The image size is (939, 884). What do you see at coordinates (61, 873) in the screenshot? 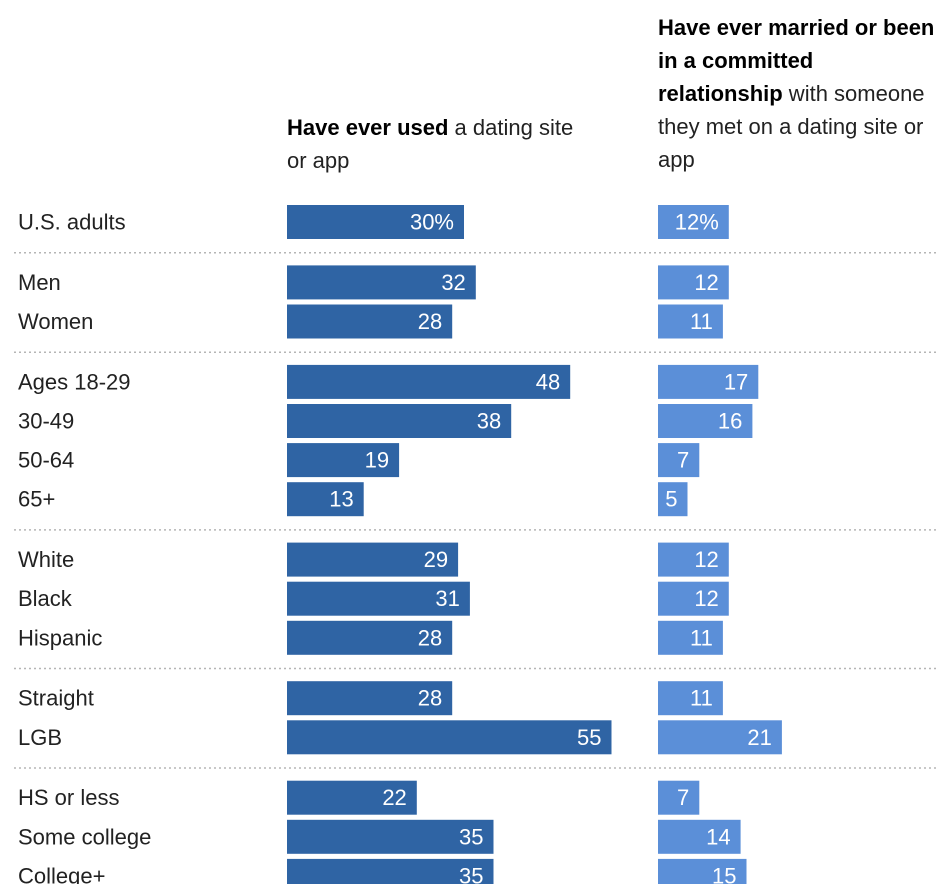
I see `row-label: College+` at bounding box center [61, 873].